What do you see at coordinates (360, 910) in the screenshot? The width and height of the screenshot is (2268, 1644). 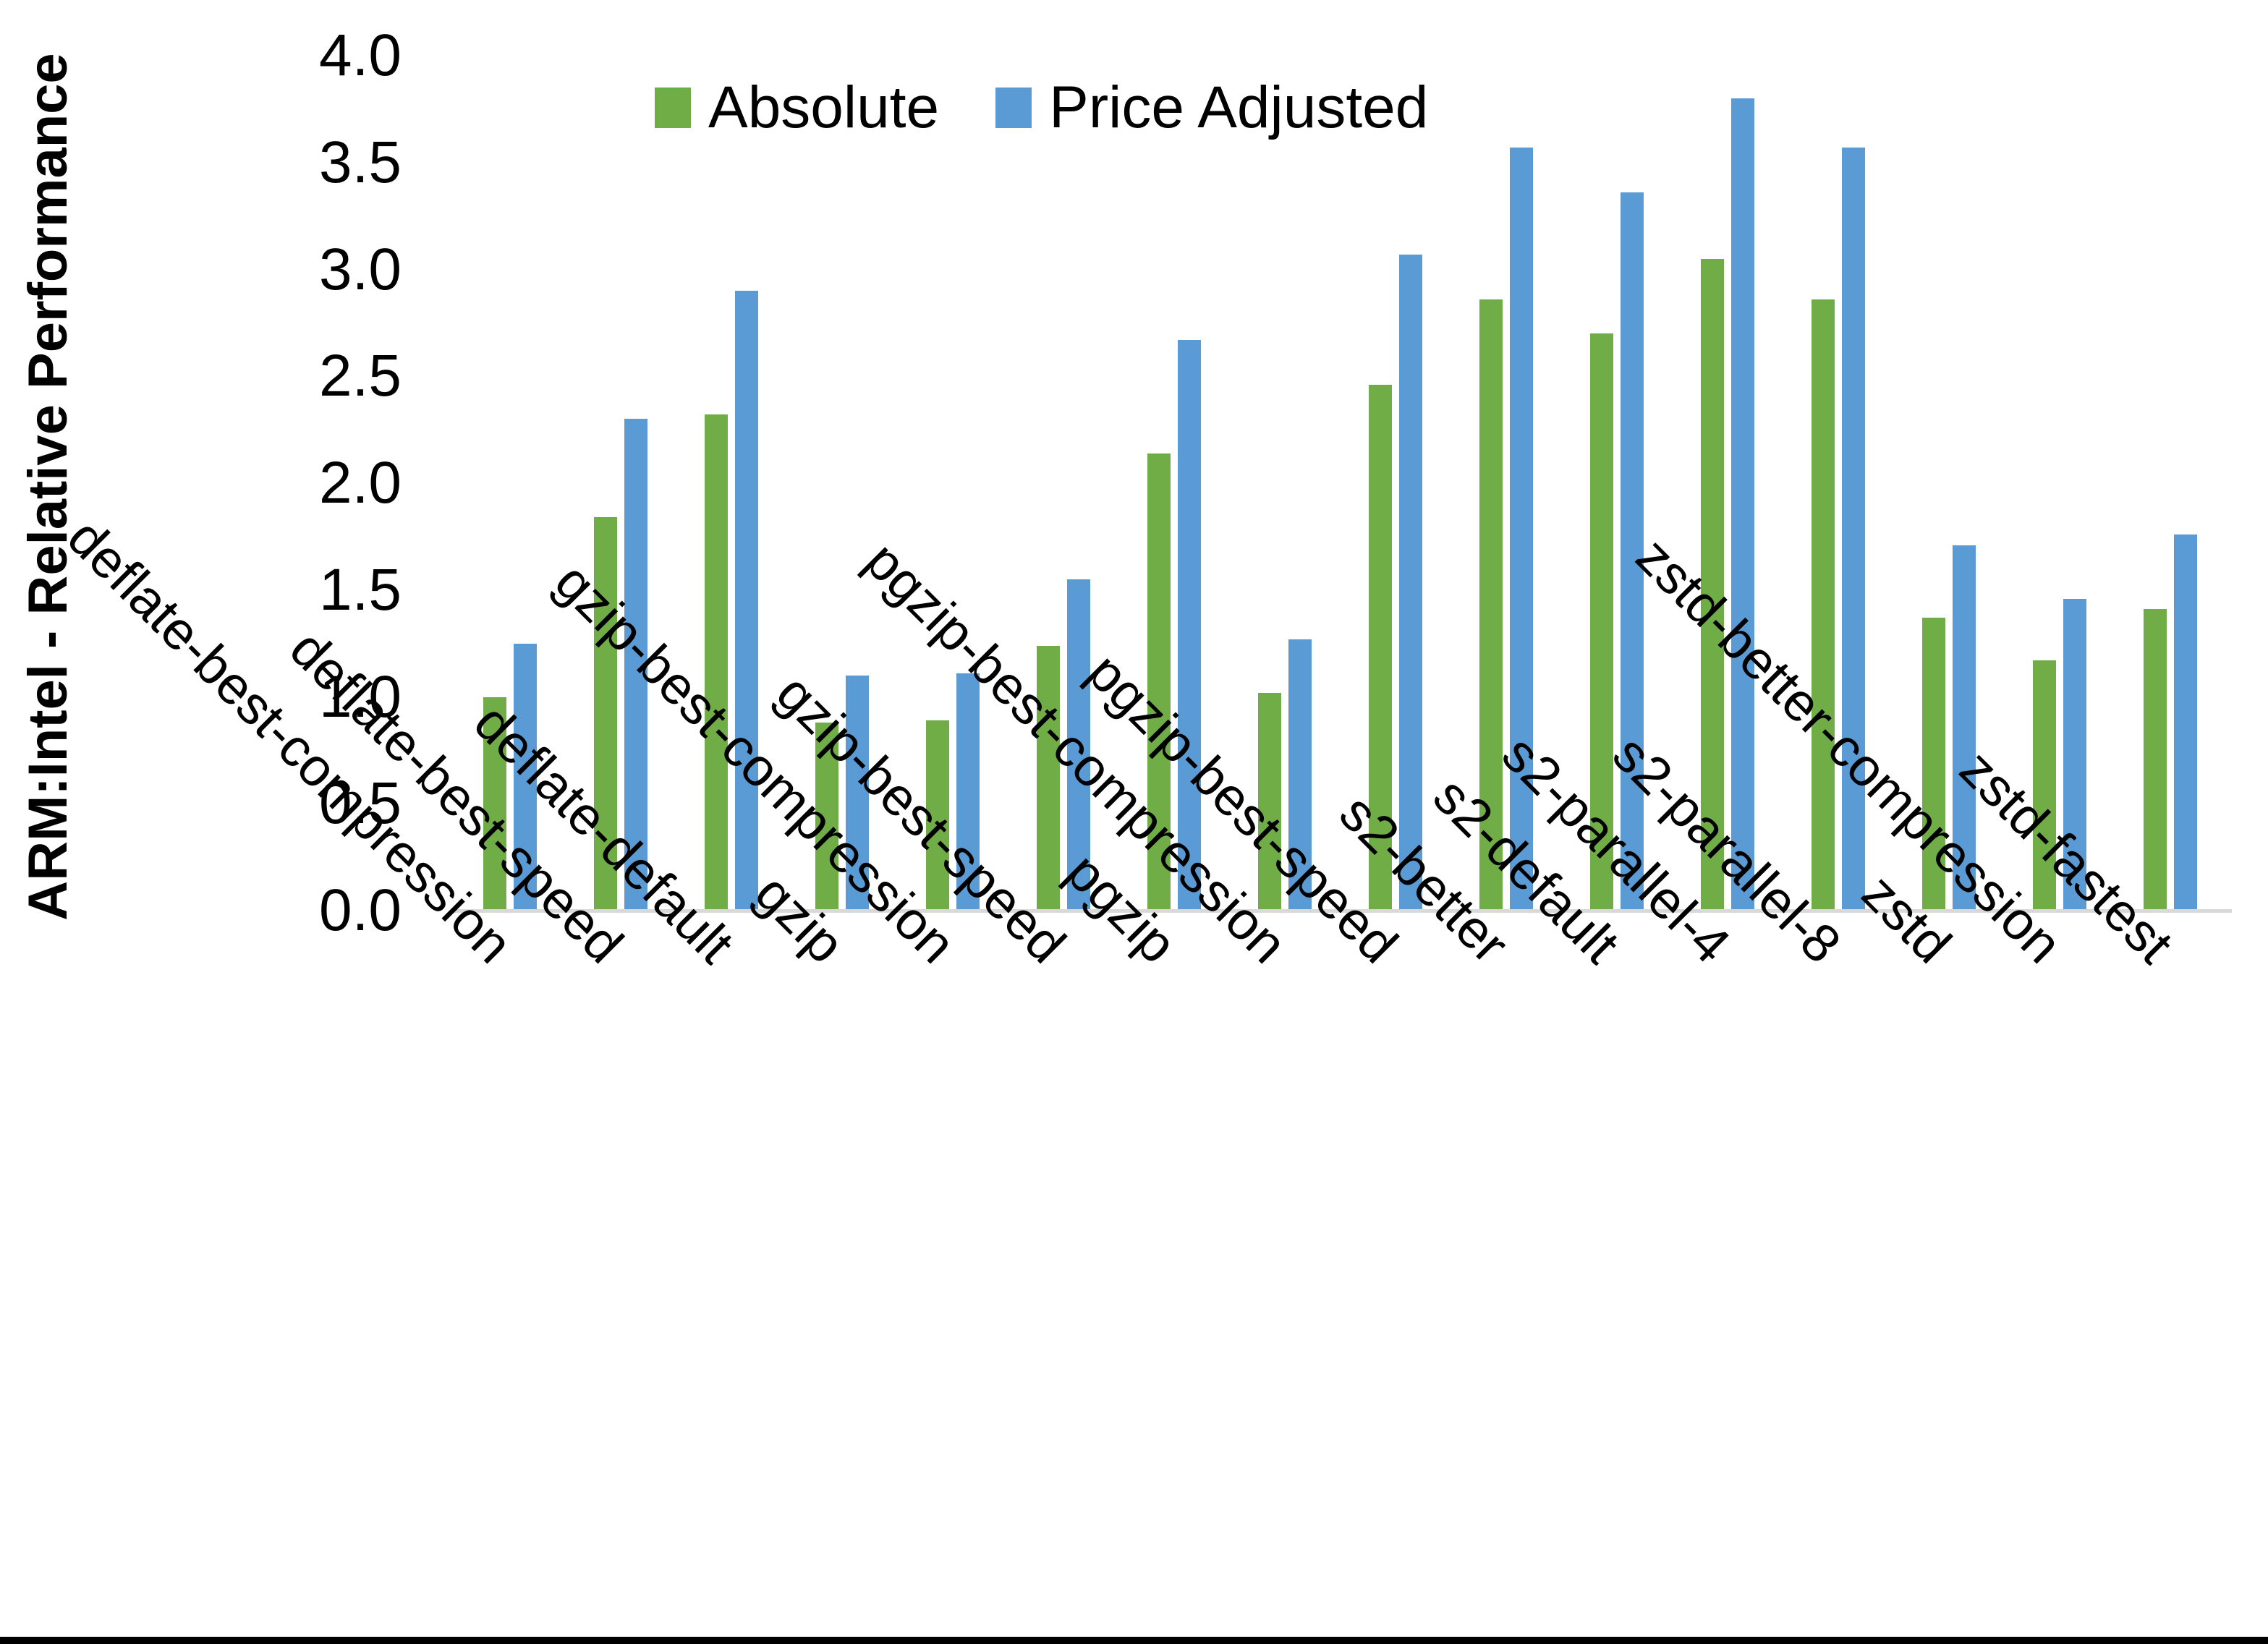 I see `y-axis-tick-label: 0.0` at bounding box center [360, 910].